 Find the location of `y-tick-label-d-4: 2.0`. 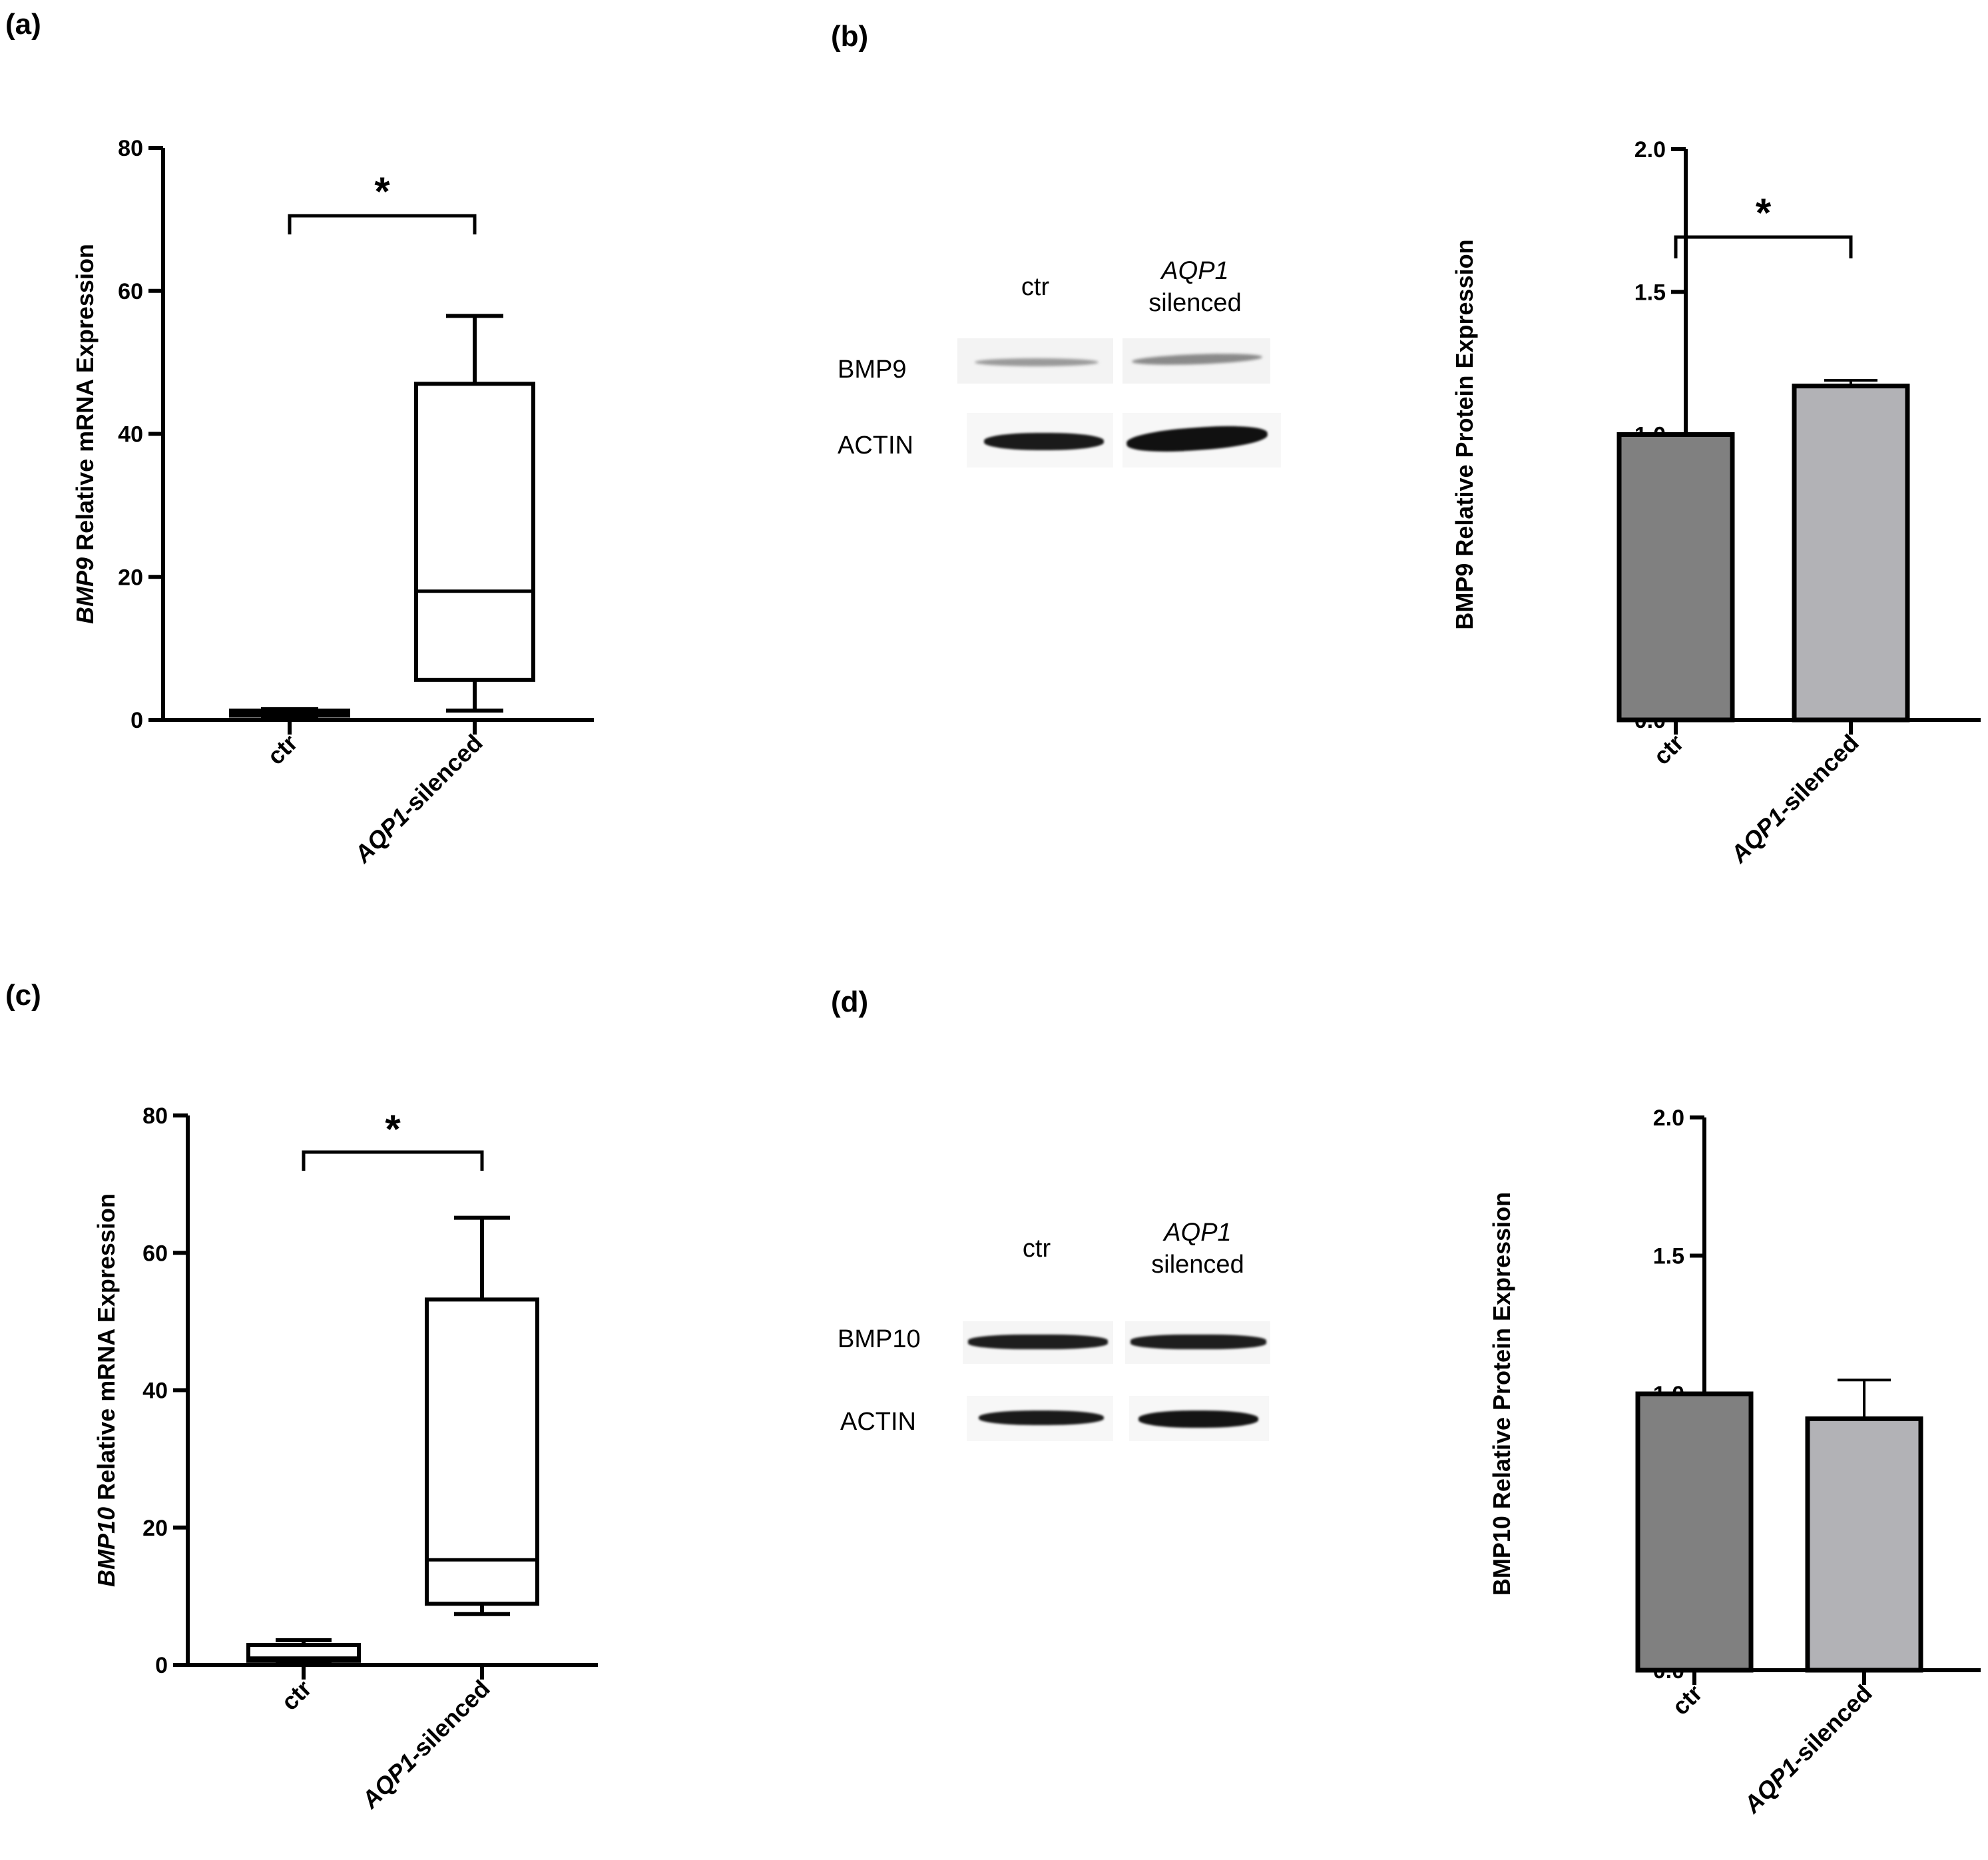

y-tick-label-d-4: 2.0 is located at coordinates (1668, 1118).